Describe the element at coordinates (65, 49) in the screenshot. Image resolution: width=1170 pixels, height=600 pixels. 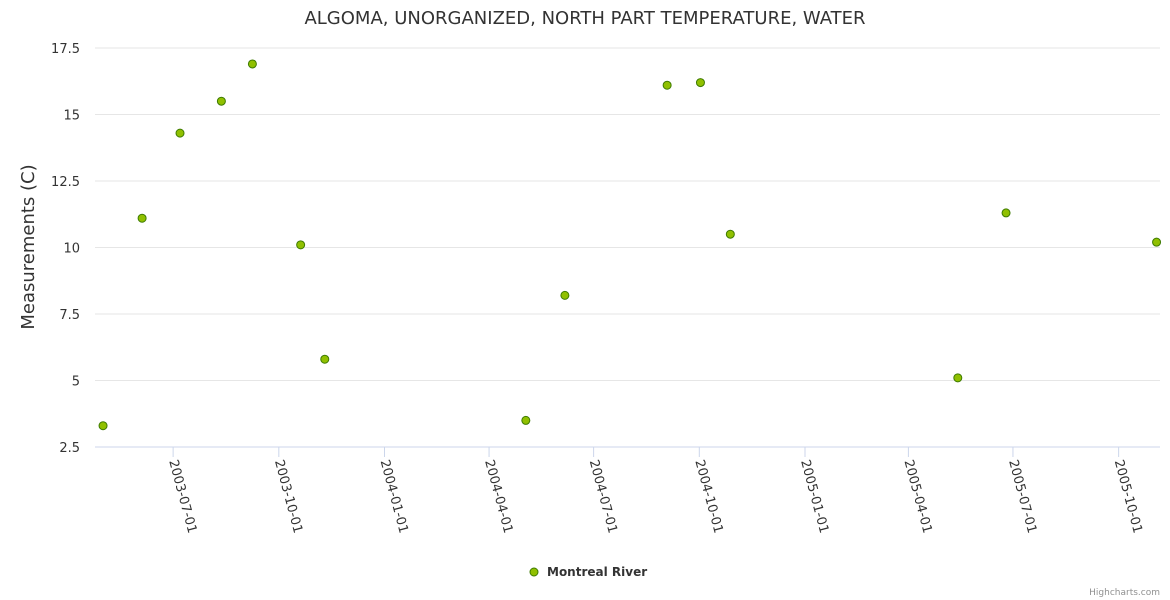
I see `y-tick-label: 17.5` at that location.